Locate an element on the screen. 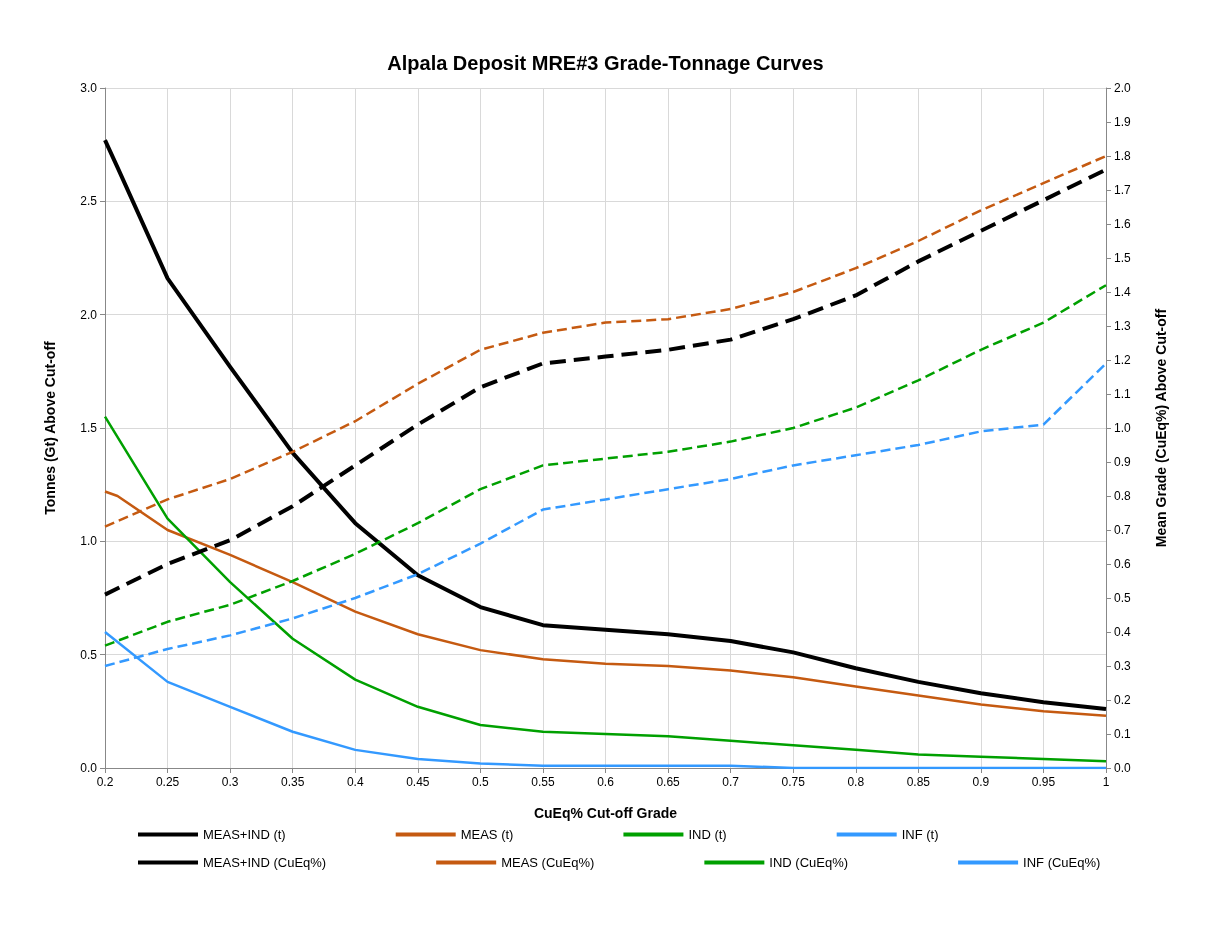  legend-label: INF (t) is located at coordinates (920, 834).